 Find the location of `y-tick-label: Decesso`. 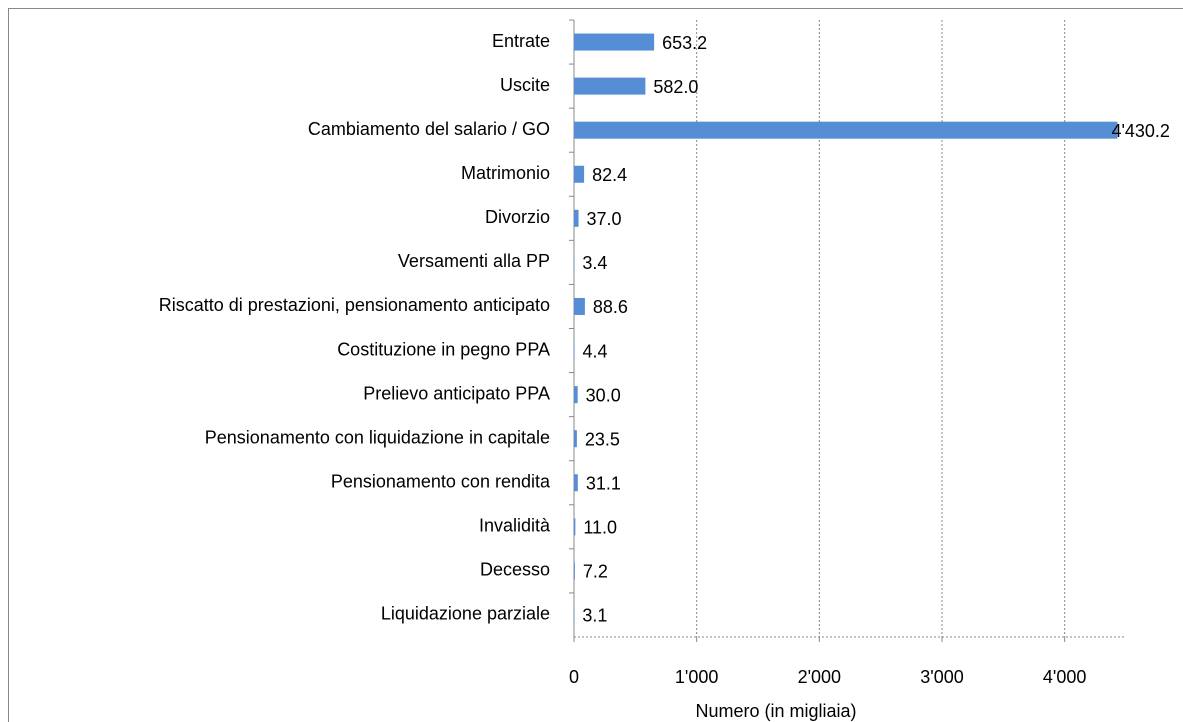

y-tick-label: Decesso is located at coordinates (515, 570).